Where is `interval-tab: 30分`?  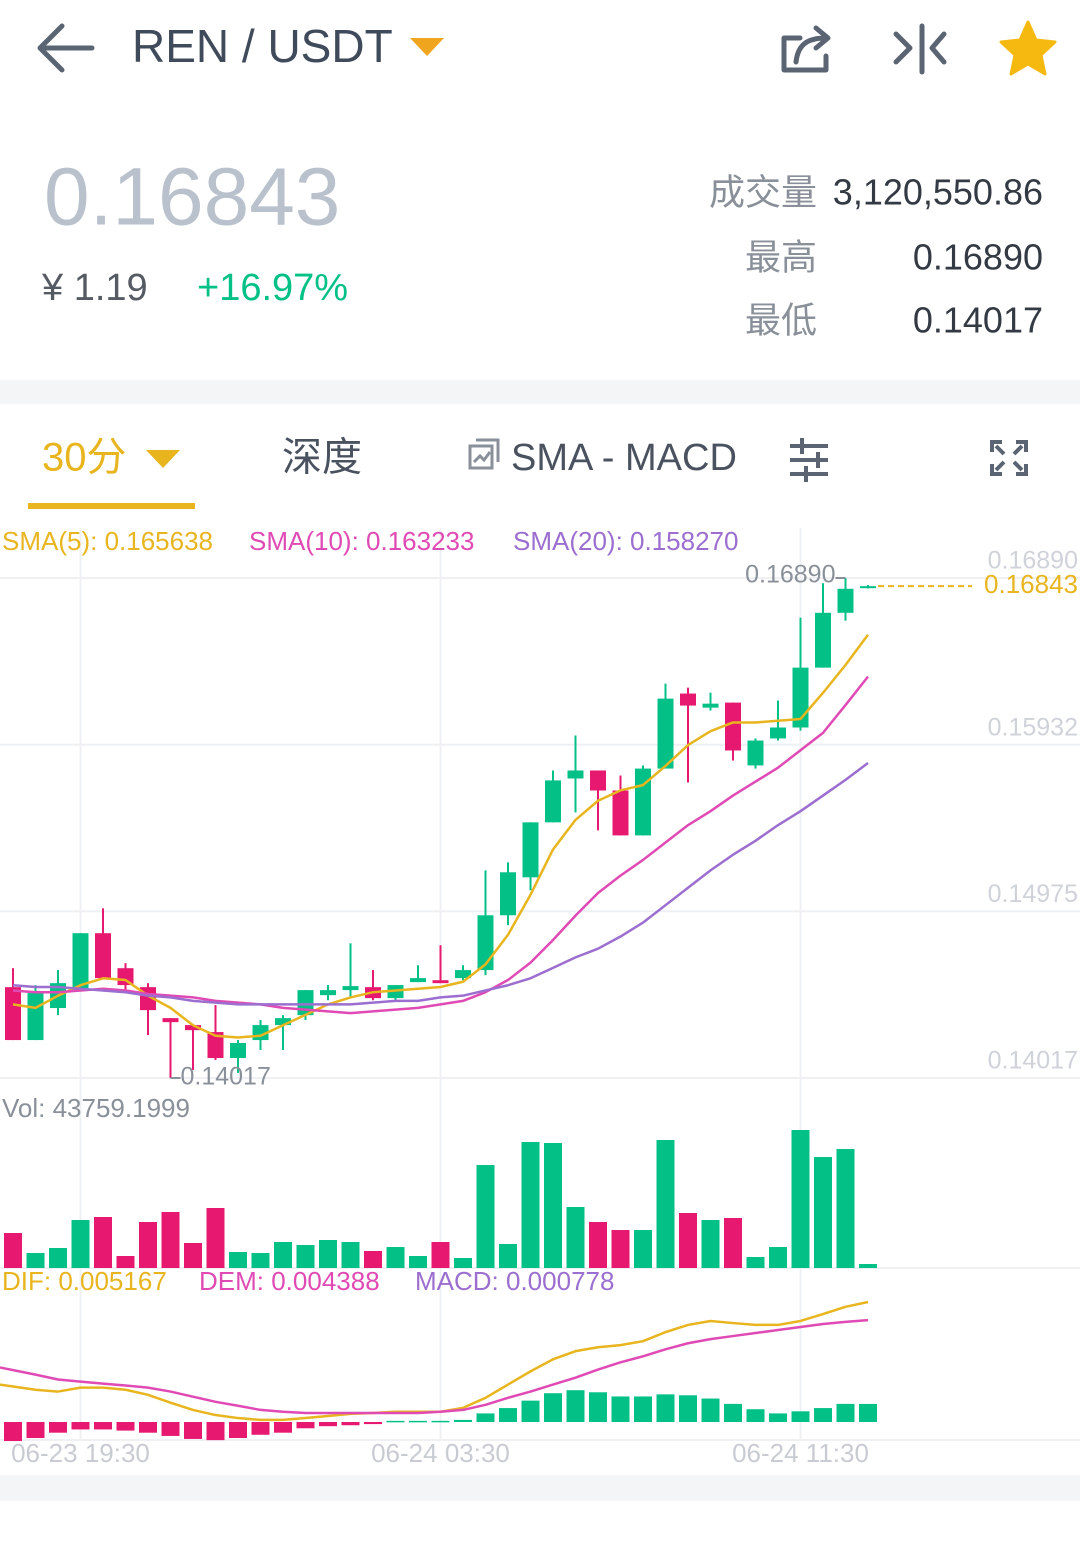 interval-tab: 30分 is located at coordinates (84, 458).